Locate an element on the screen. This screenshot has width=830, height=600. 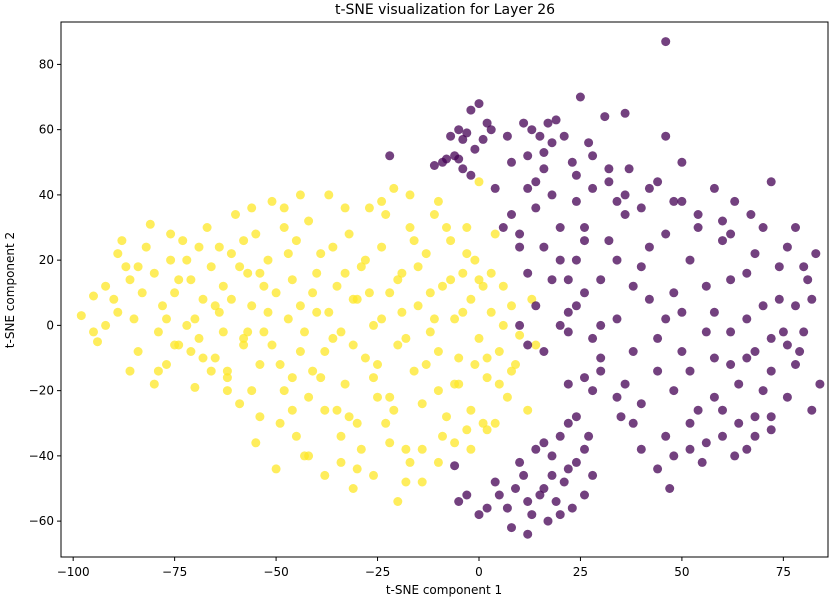
y-tick-label: 60 is located at coordinates (46, 130).